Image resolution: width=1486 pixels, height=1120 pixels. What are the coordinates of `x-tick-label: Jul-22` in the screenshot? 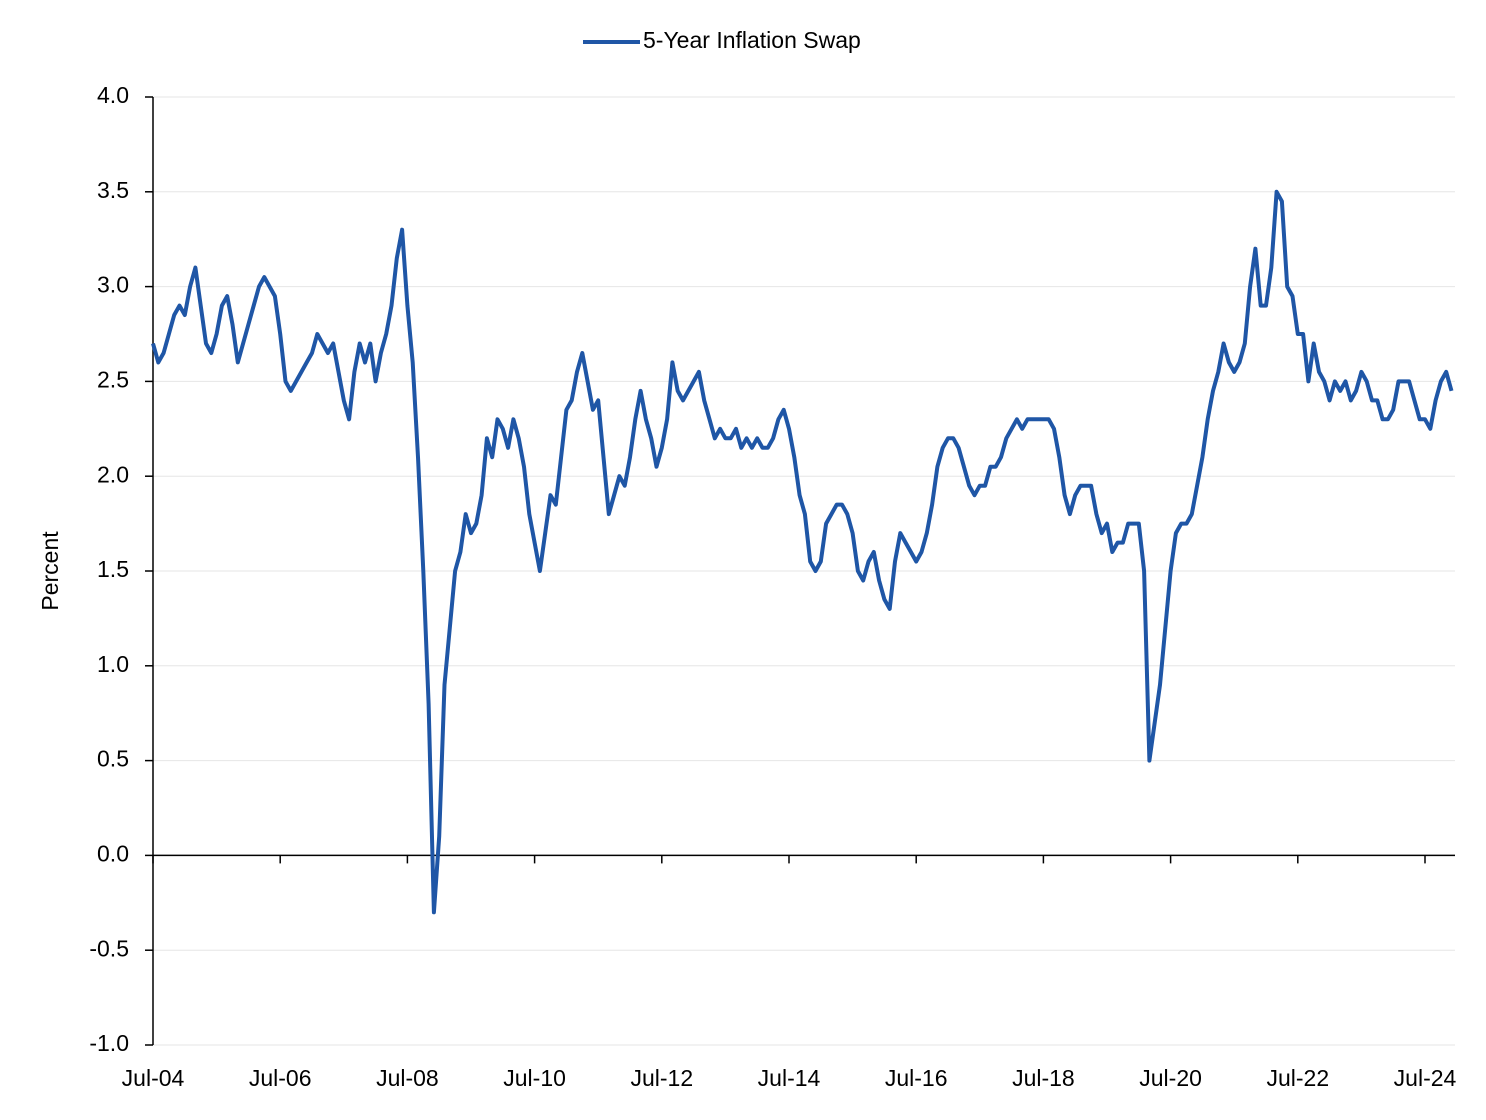 It's located at (1297, 1078).